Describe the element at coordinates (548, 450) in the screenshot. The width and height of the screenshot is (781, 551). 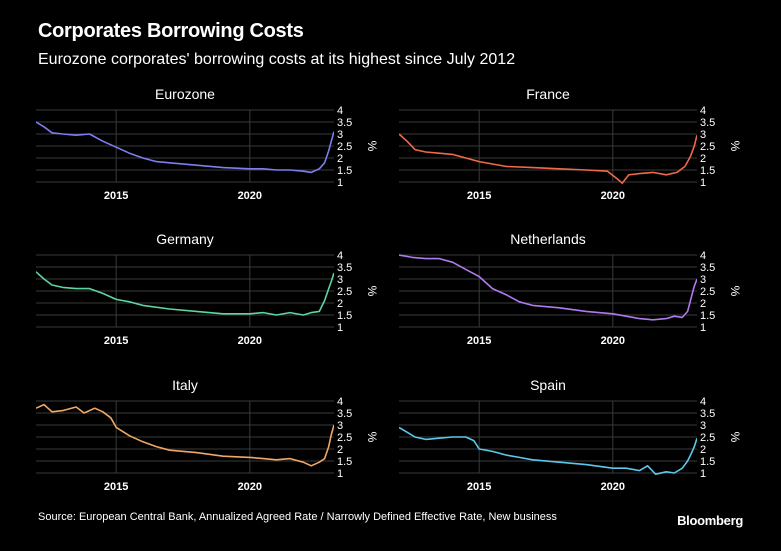
I see `series-line-spain` at that location.